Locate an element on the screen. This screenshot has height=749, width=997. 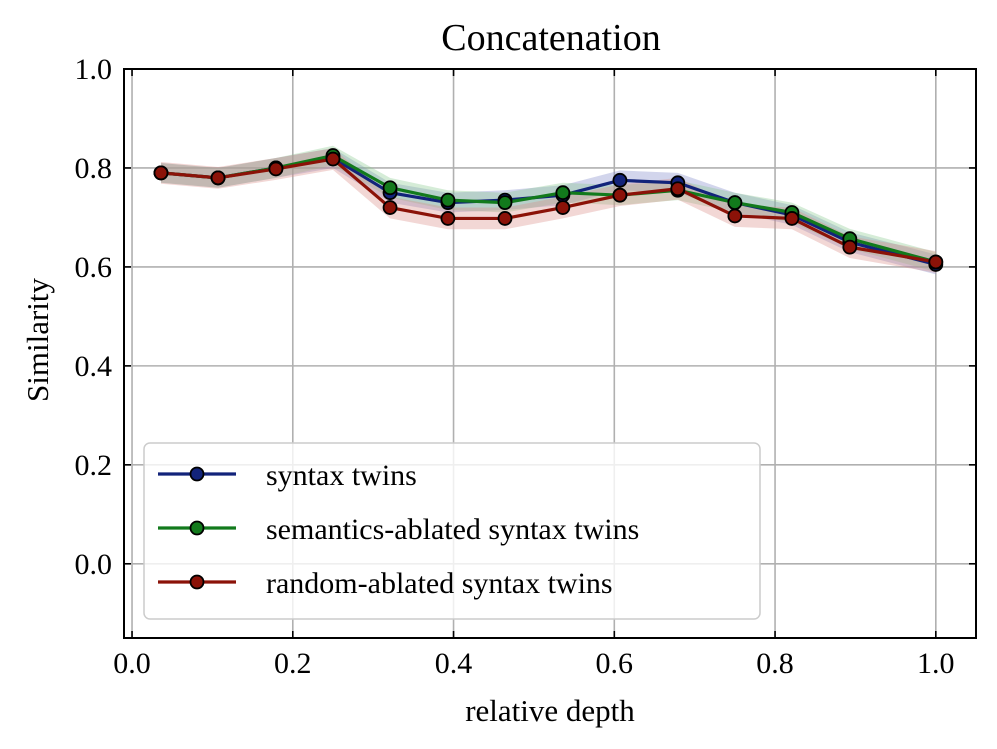
legend-label-2: semantics-ablated syntax twins is located at coordinates (452, 529).